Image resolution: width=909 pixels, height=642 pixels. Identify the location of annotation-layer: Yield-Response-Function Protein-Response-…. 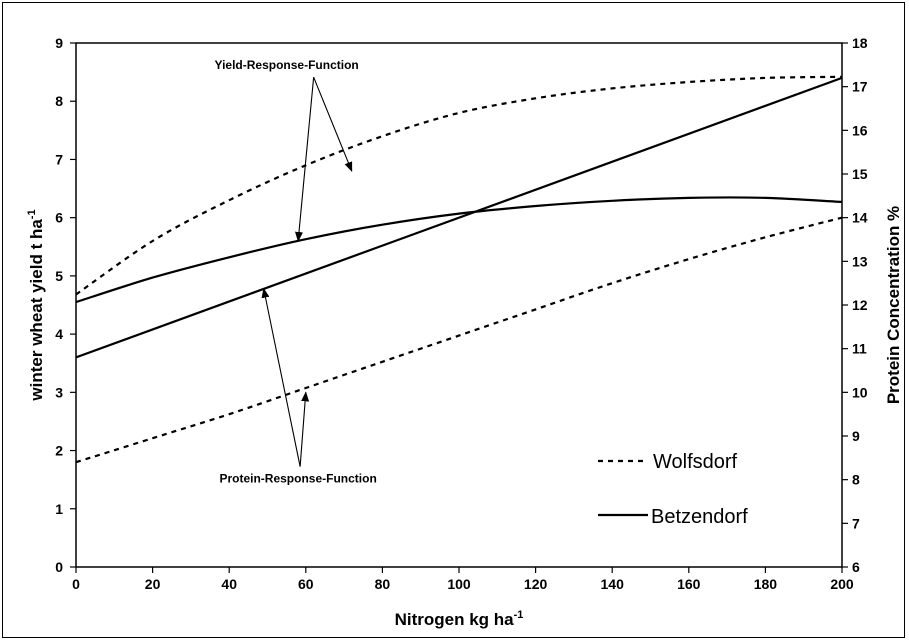
(296, 271).